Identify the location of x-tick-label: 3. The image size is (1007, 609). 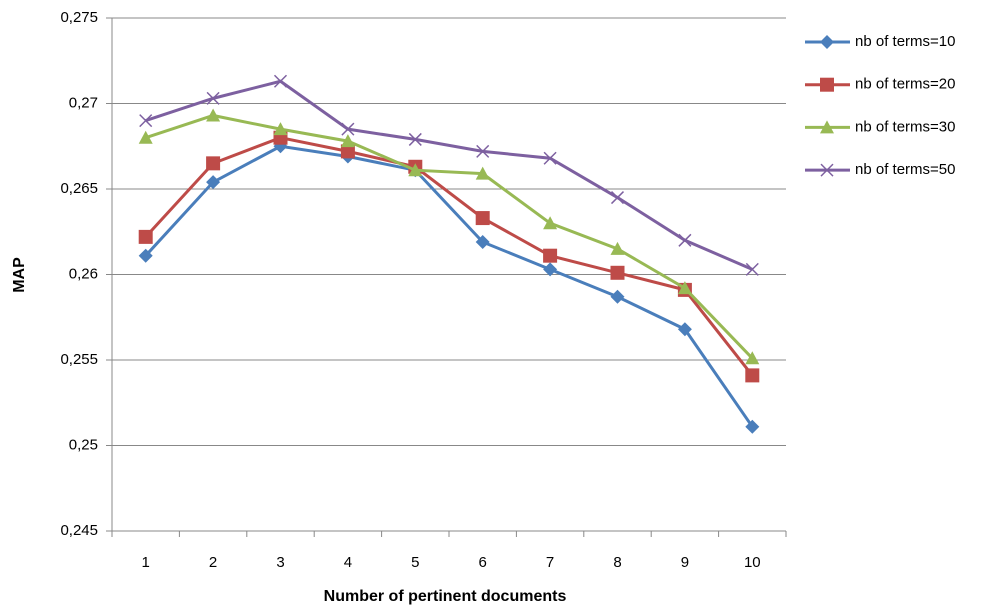
(280, 562).